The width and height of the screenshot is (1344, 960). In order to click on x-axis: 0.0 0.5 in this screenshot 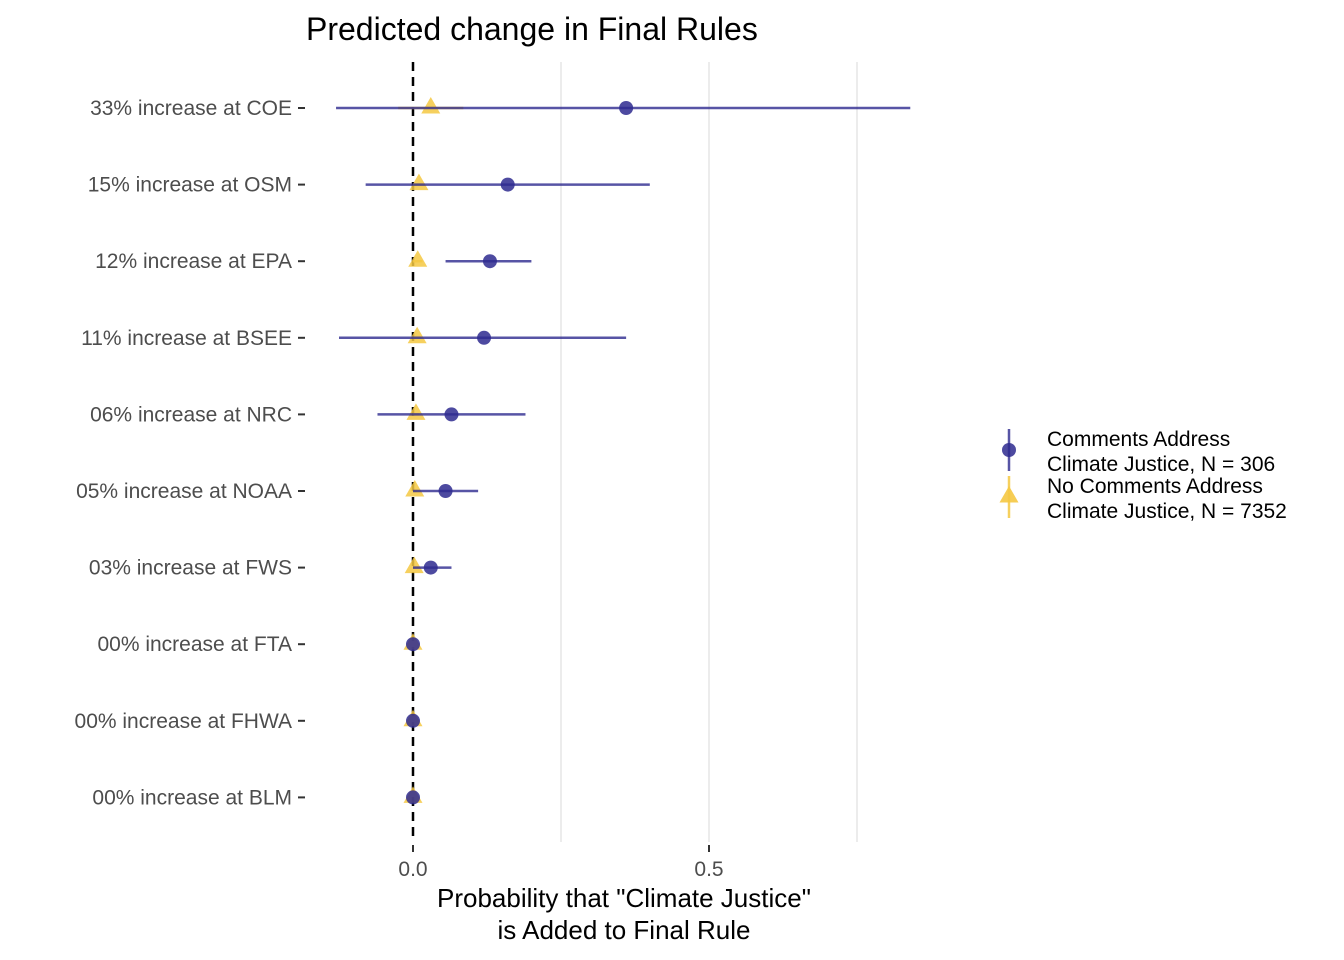, I will do `click(561, 863)`.